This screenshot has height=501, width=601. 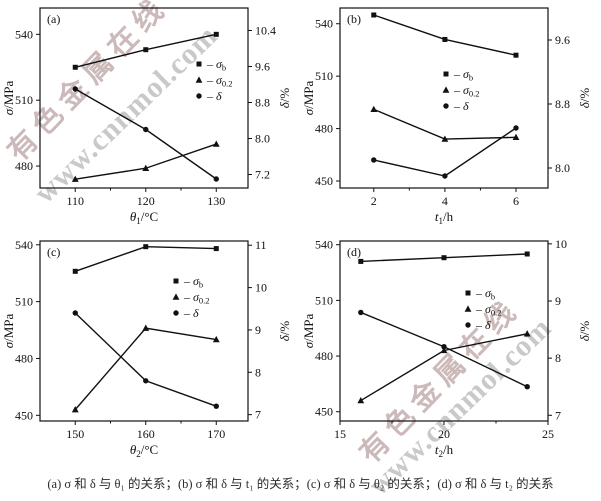 What do you see at coordinates (570, 104) in the screenshot?
I see `right-axis: 8.0 8.8 9.6 δ/%` at bounding box center [570, 104].